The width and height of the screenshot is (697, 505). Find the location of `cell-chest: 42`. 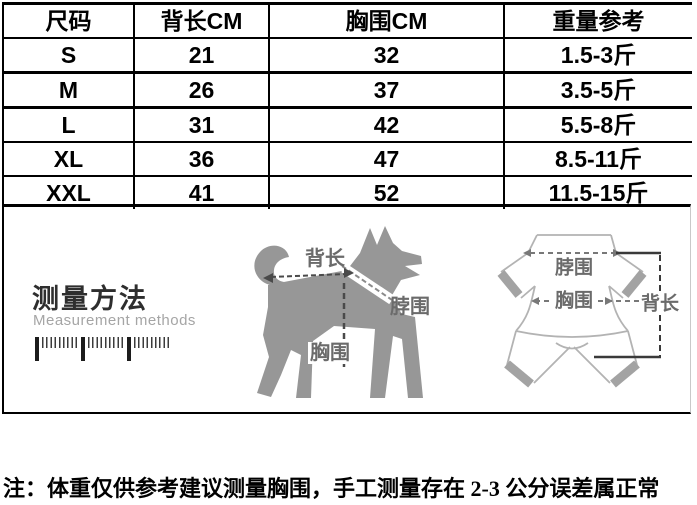

cell-chest: 42 is located at coordinates (386, 125).